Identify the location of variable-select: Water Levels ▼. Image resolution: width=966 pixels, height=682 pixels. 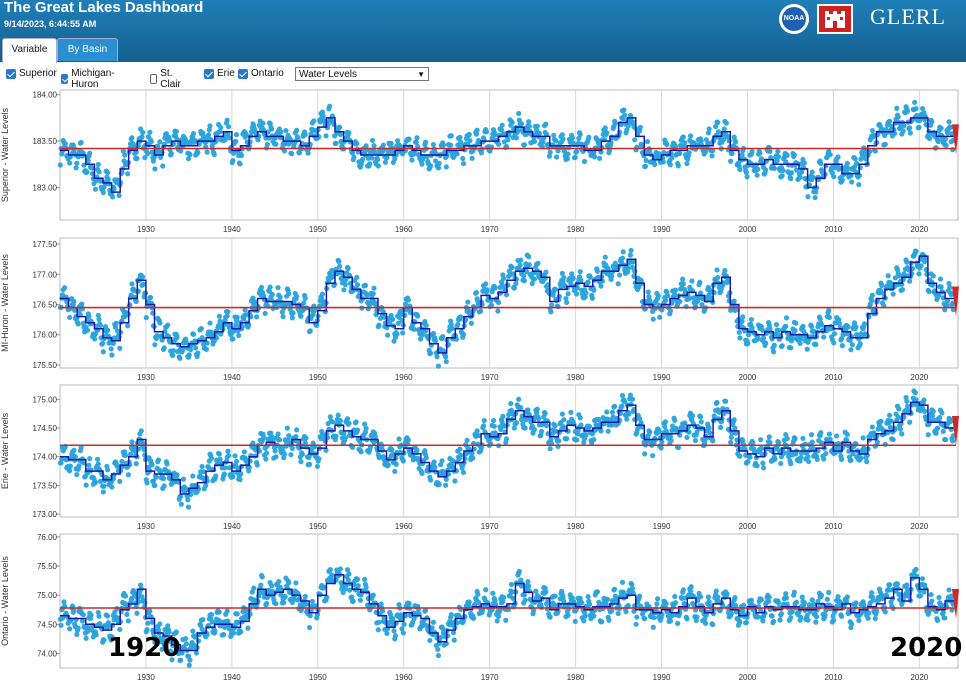
(362, 74).